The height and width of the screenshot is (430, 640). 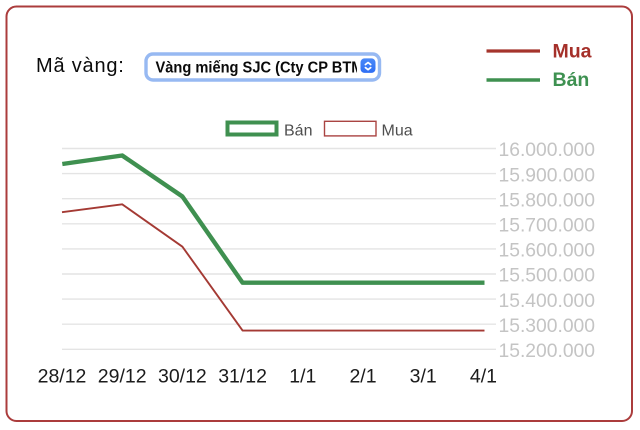 I want to click on svg-text: 15.500.000, so click(x=547, y=276).